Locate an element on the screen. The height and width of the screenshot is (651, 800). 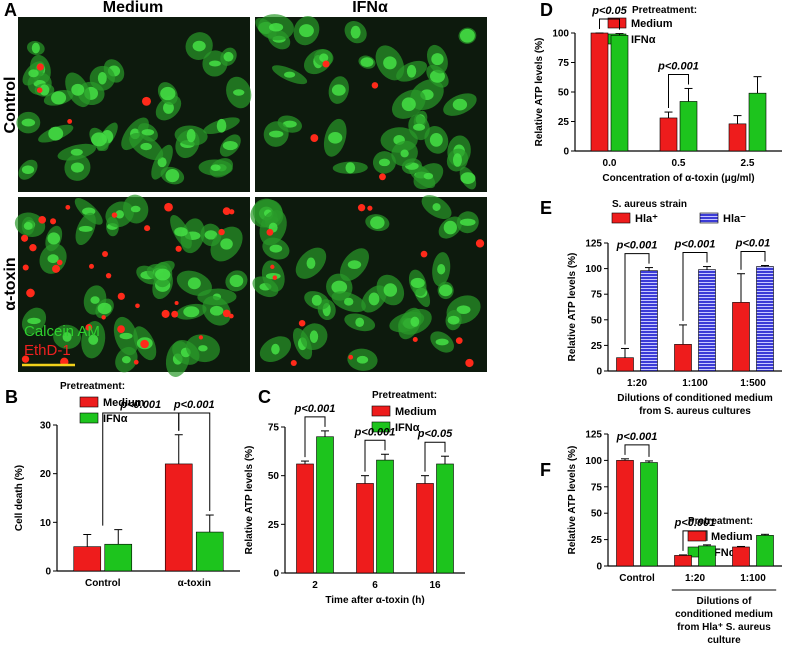
x-tick-label: 0.0 is located at coordinates (610, 163).